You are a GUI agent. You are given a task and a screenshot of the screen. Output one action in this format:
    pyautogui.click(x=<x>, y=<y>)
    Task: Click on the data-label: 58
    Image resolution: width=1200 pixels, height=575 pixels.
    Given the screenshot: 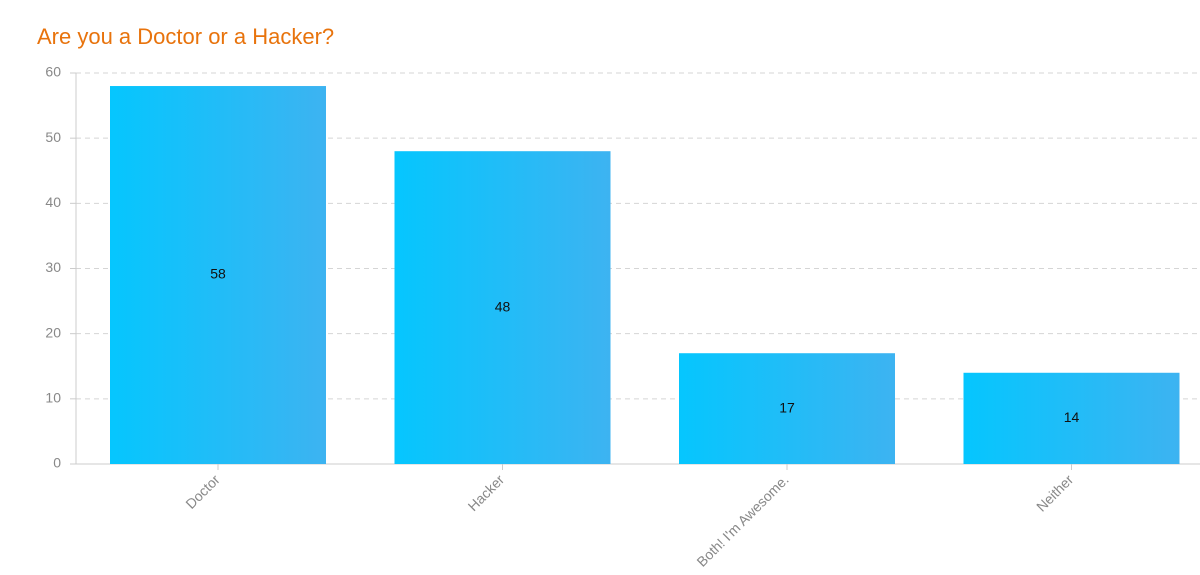 What is the action you would take?
    pyautogui.click(x=218, y=274)
    